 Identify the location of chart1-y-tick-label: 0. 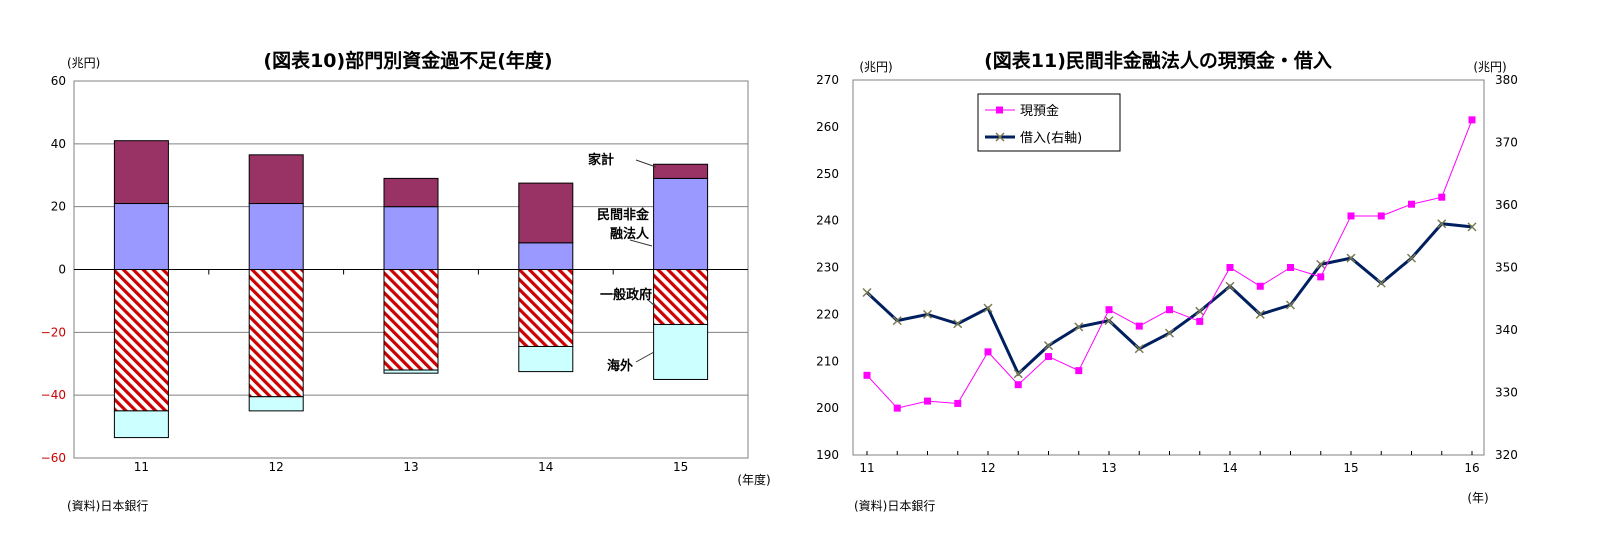
(62, 270).